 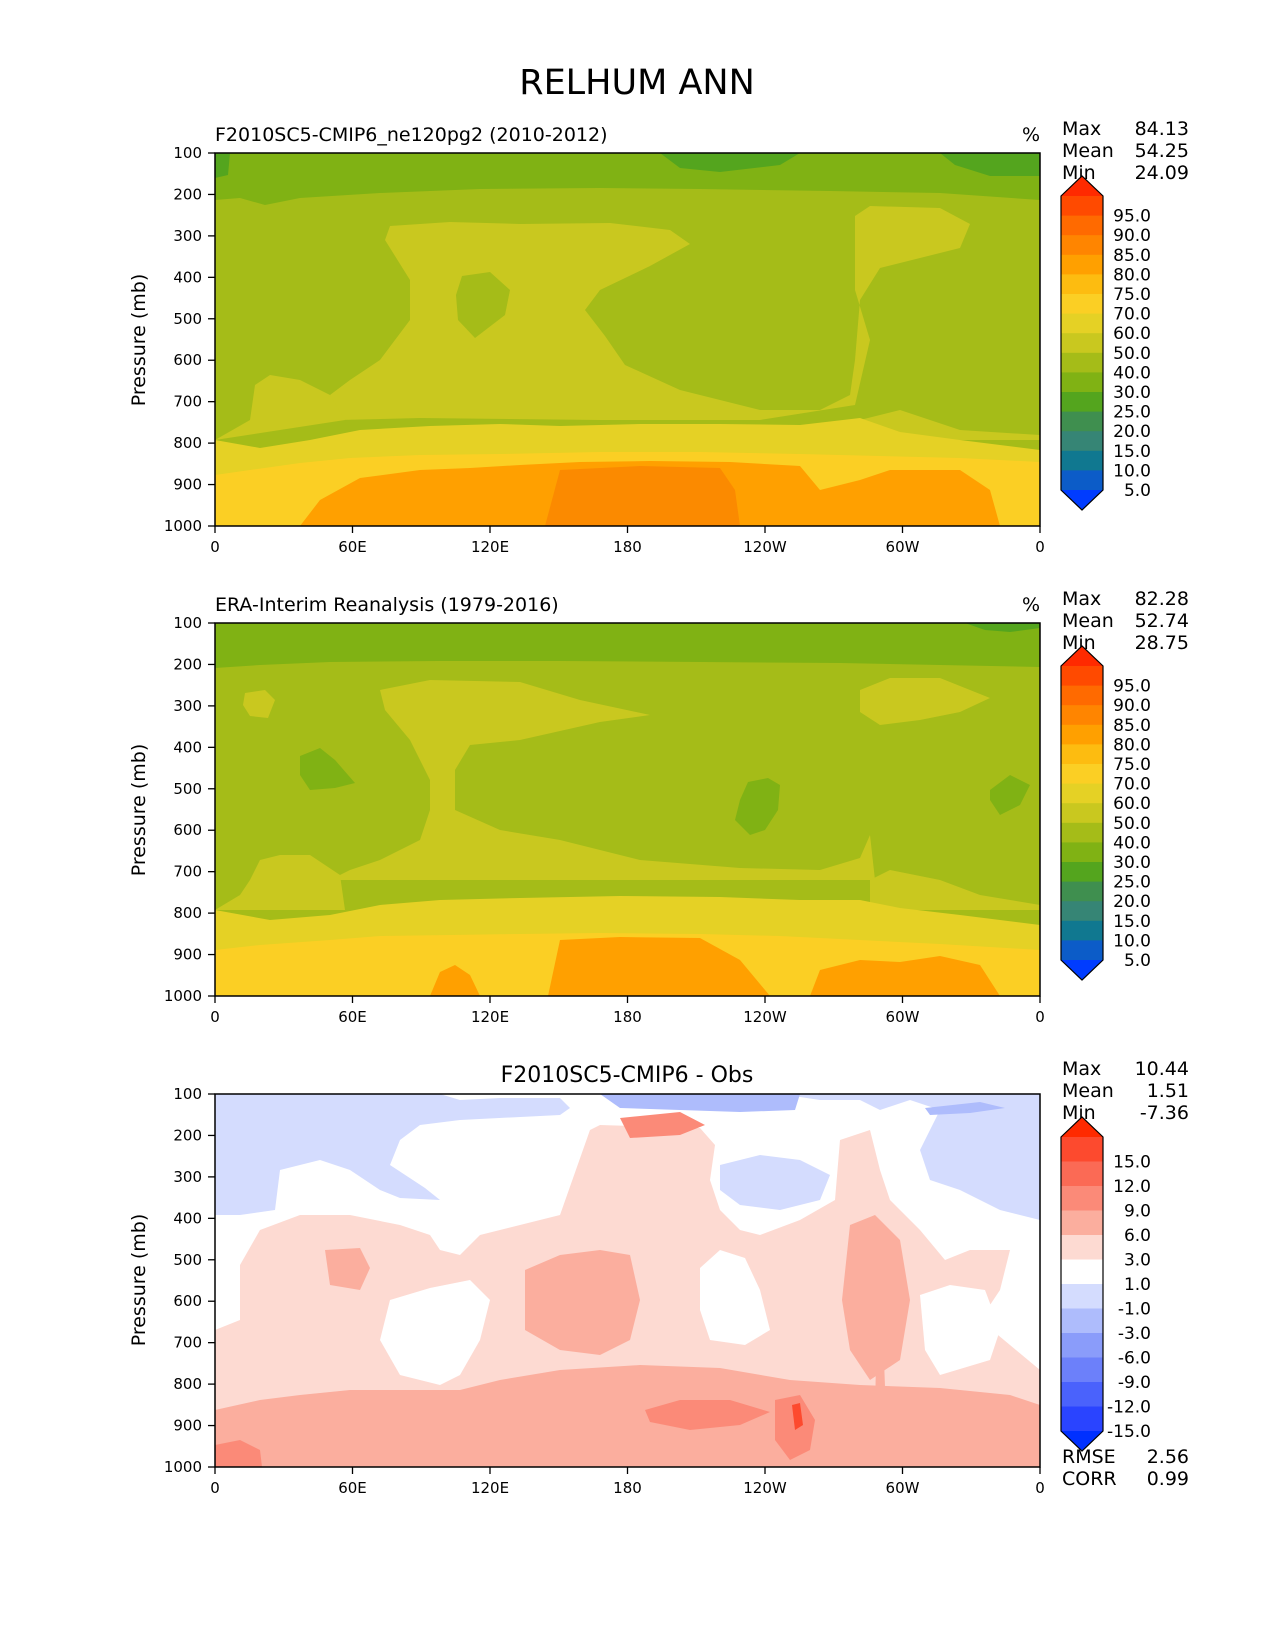 What do you see at coordinates (1132, 941) in the screenshot?
I see `reference-colorbar-level: 10.0` at bounding box center [1132, 941].